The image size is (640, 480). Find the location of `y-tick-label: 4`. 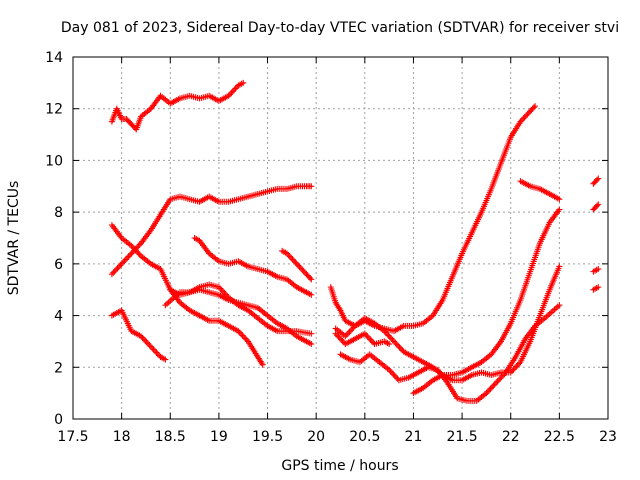

y-tick-label: 4 is located at coordinates (58, 317).